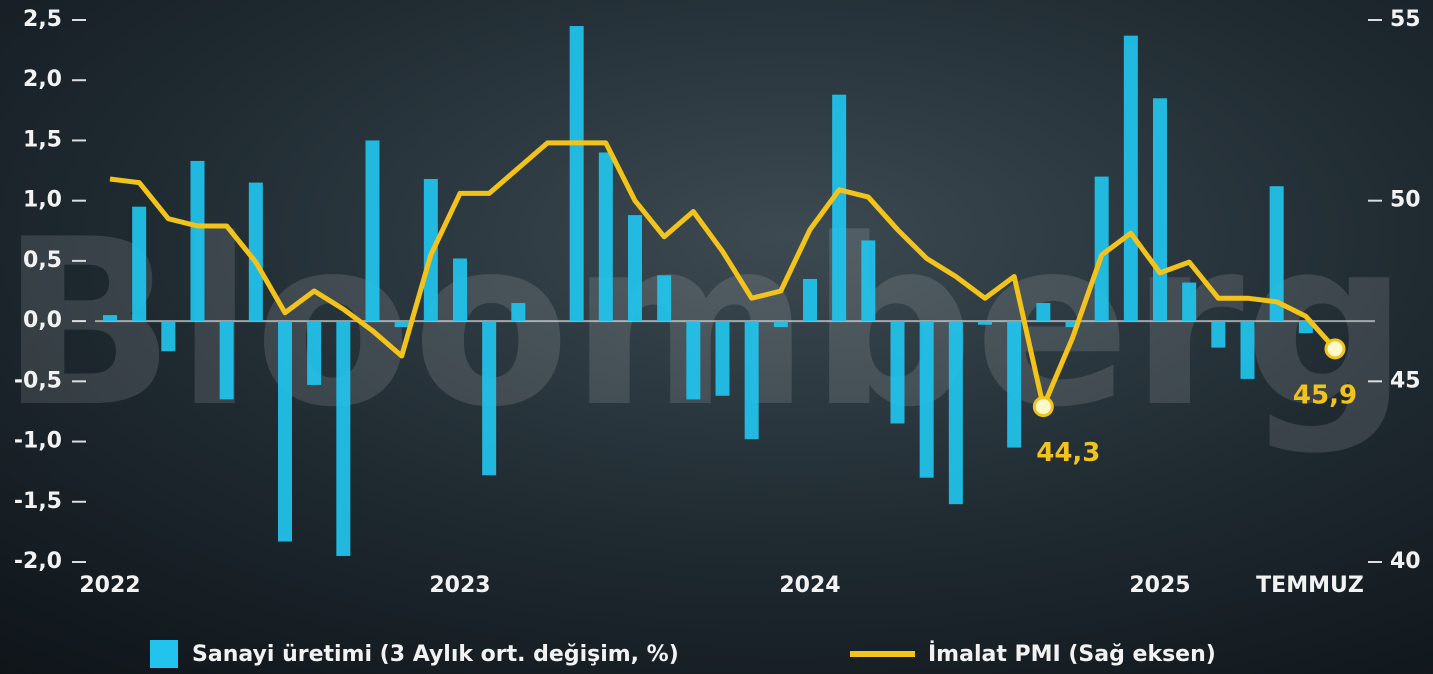 The width and height of the screenshot is (1433, 674). I want to click on x-tick-label: 2025, so click(1159, 585).